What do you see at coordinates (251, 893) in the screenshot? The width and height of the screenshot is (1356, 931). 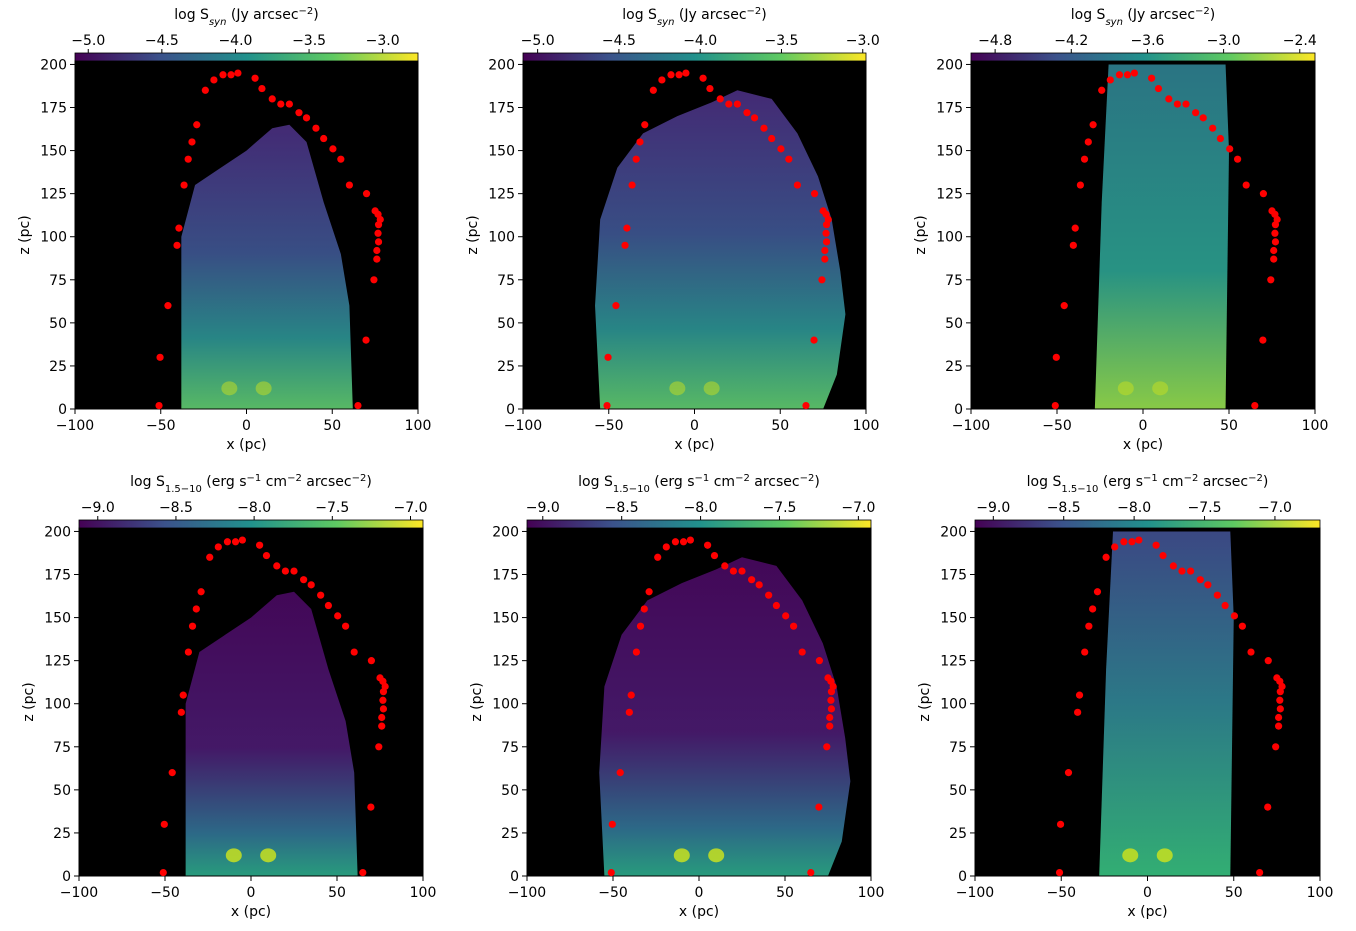 I see `x-tick-label: 0` at bounding box center [251, 893].